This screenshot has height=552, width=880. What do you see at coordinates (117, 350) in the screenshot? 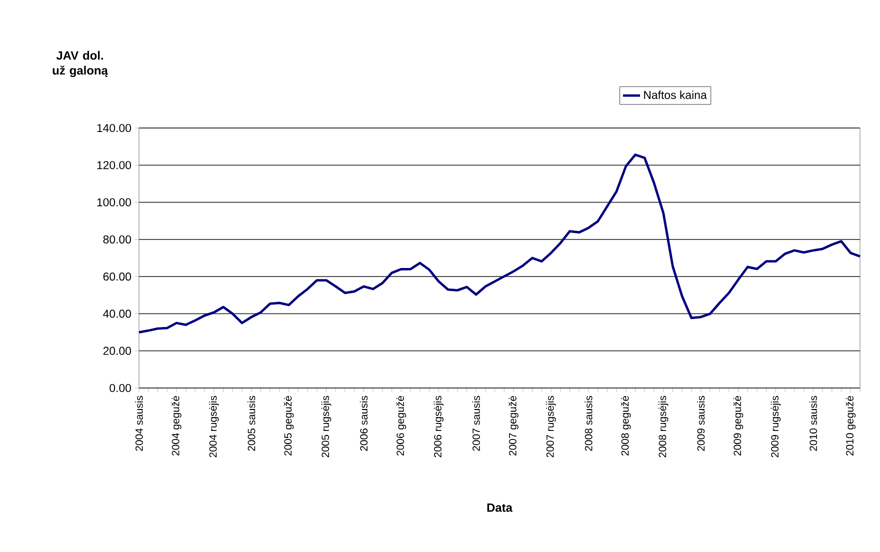
I see `y-tick-label: 20.00` at bounding box center [117, 350].